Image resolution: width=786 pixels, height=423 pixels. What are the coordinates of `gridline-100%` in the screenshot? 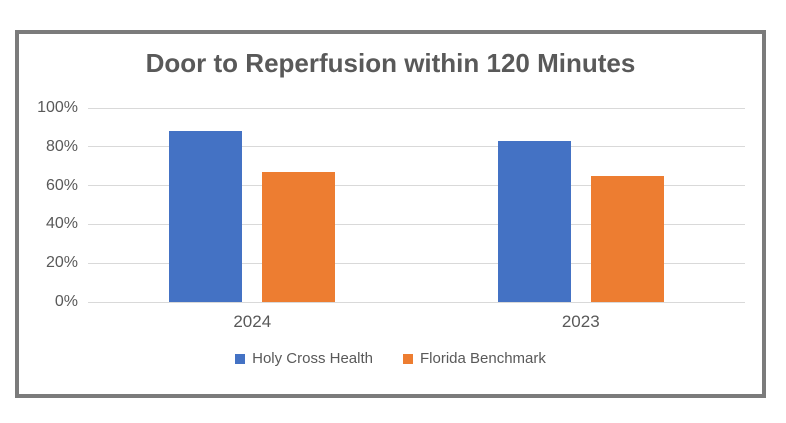 It's located at (416, 108).